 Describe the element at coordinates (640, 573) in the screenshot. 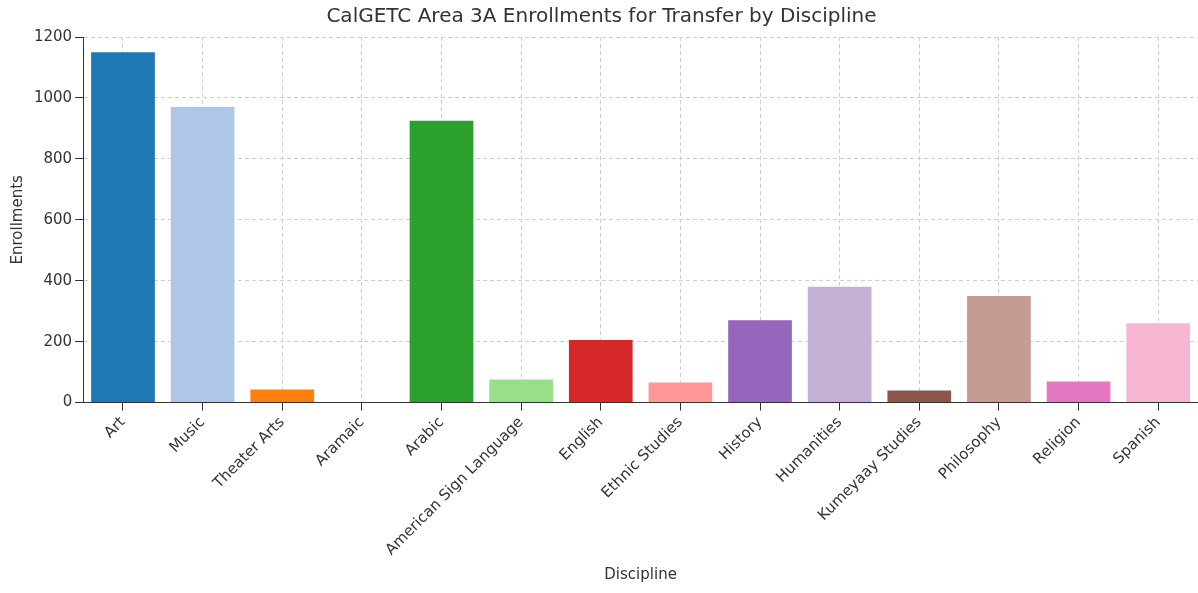

I see `x-axis-title: Discipline` at that location.